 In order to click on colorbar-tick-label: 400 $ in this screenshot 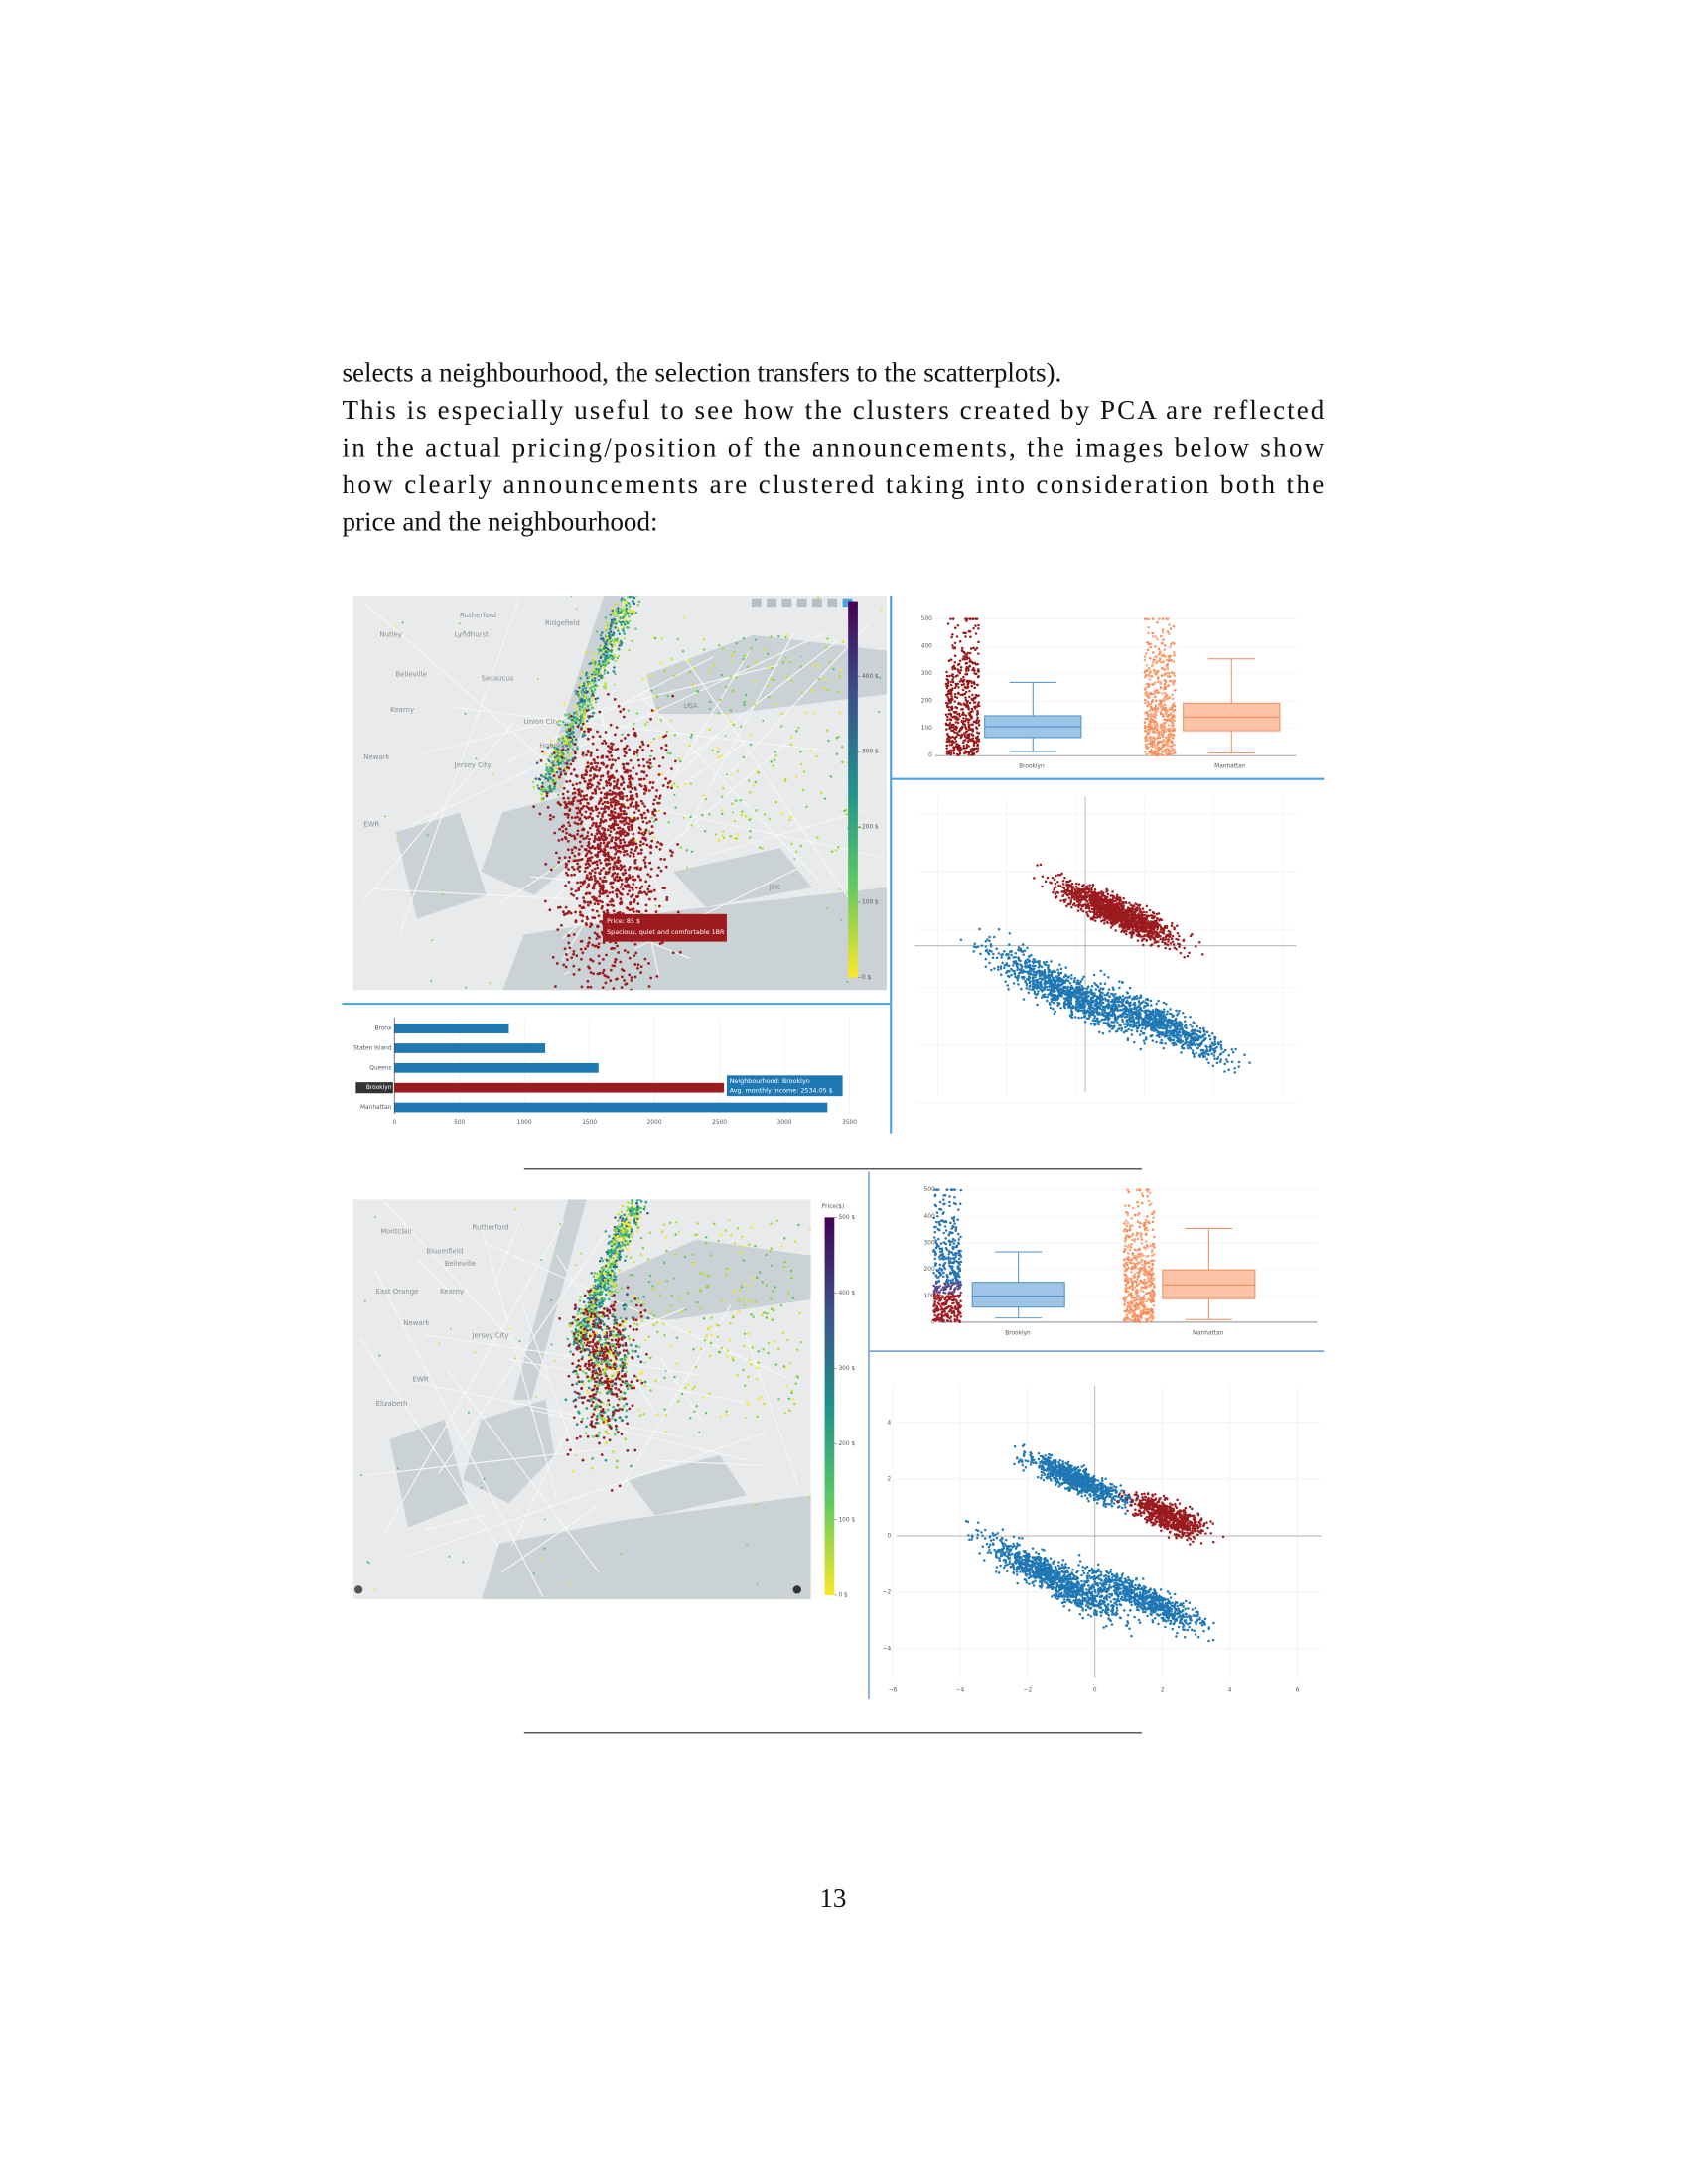, I will do `click(870, 677)`.